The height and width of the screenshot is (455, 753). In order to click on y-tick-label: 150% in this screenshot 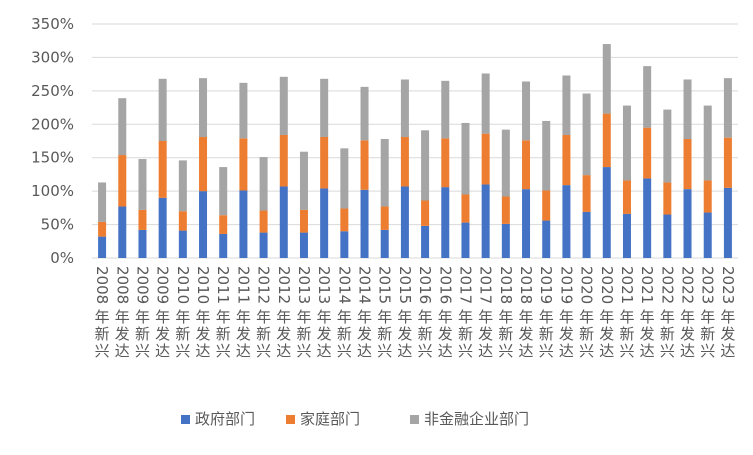, I will do `click(52, 158)`.